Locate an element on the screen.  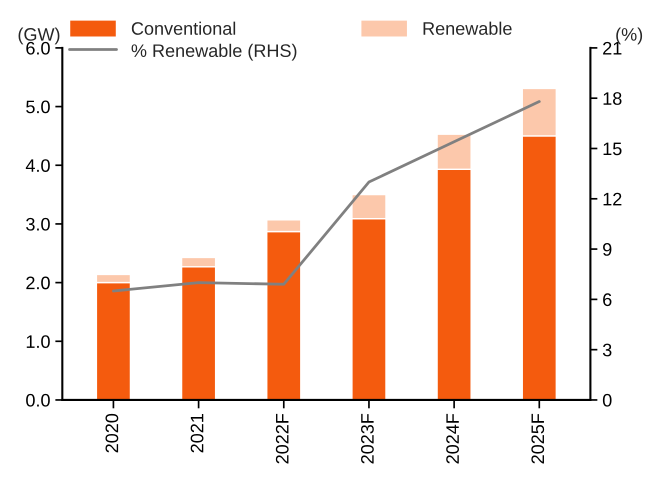
x-tick-label: 2020 is located at coordinates (111, 433).